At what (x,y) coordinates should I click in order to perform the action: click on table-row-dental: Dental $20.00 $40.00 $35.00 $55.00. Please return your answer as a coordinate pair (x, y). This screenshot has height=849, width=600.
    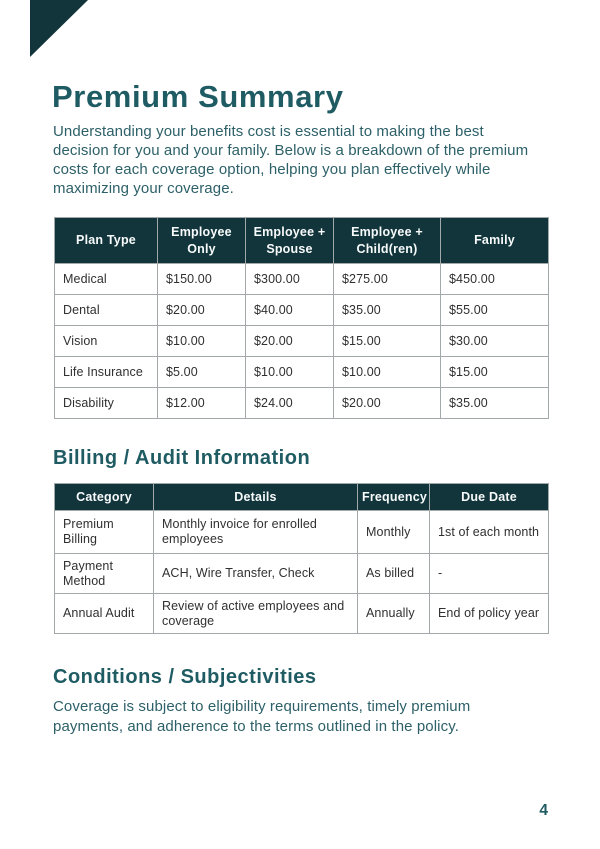
    Looking at the image, I should click on (301, 310).